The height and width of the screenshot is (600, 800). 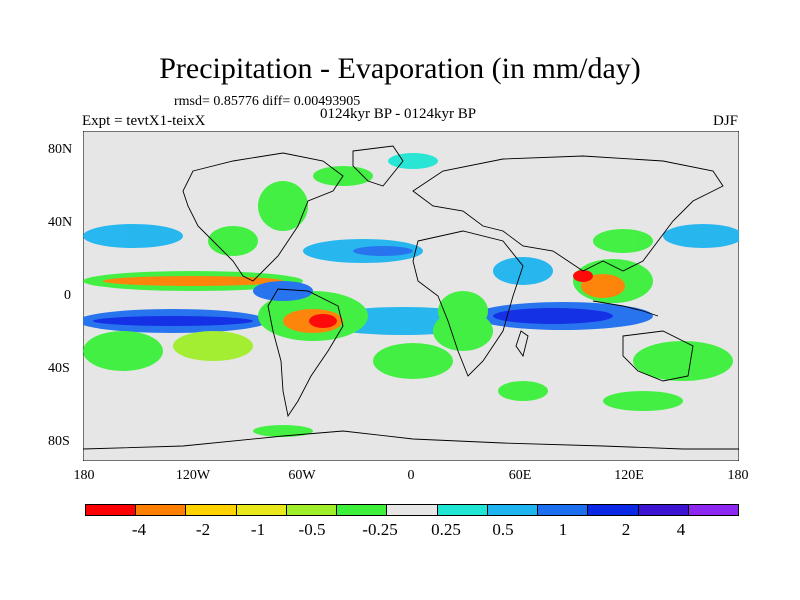 I want to click on x-tick: 60W, so click(x=302, y=475).